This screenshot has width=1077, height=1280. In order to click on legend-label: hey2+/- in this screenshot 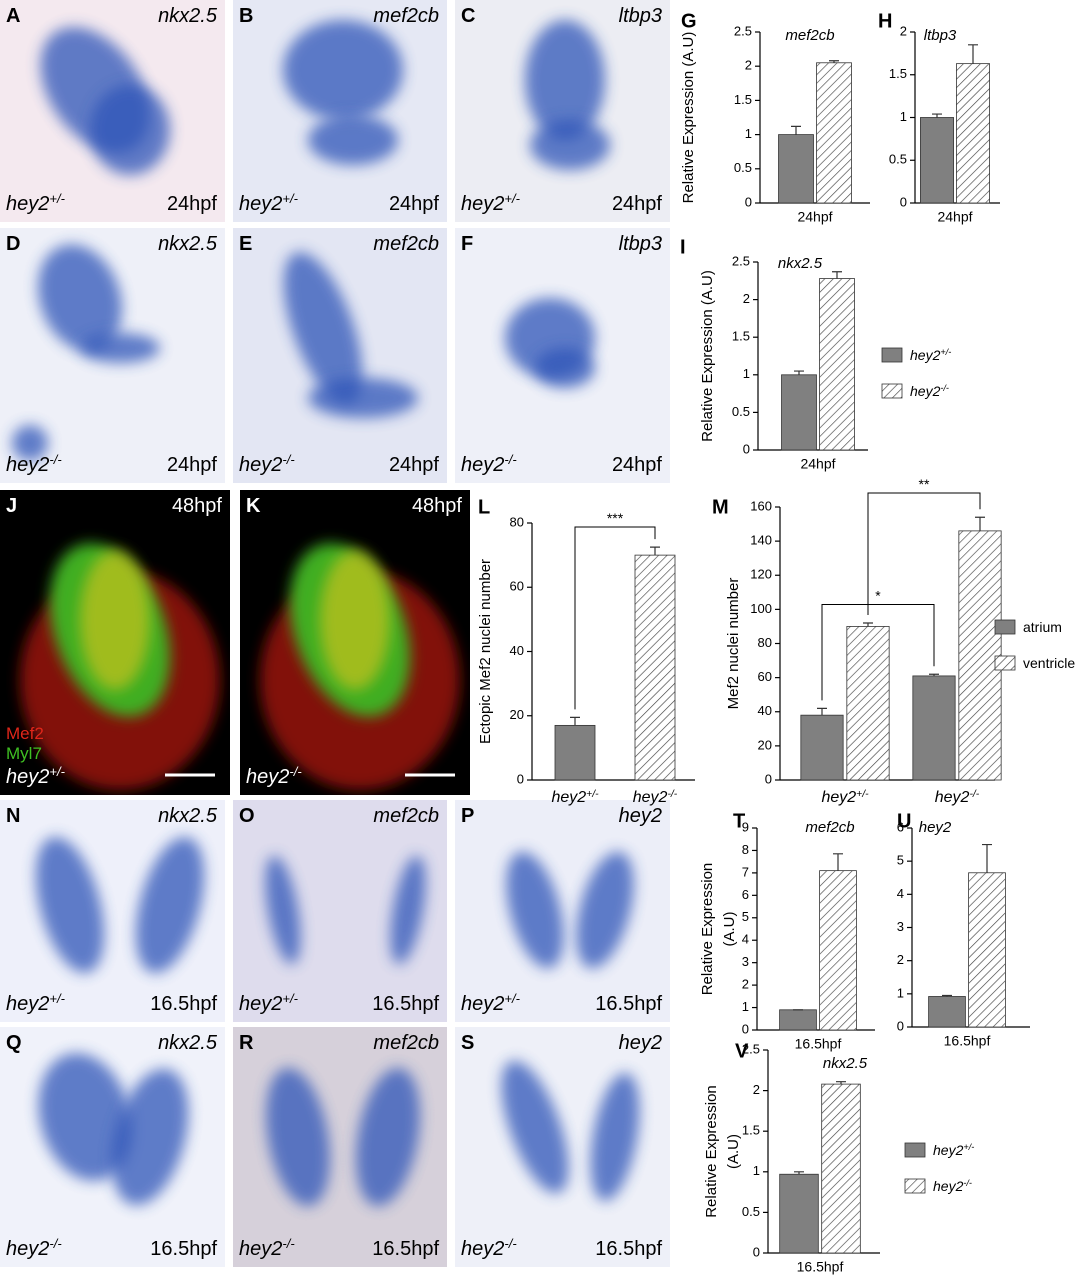, I will do `click(930, 355)`.